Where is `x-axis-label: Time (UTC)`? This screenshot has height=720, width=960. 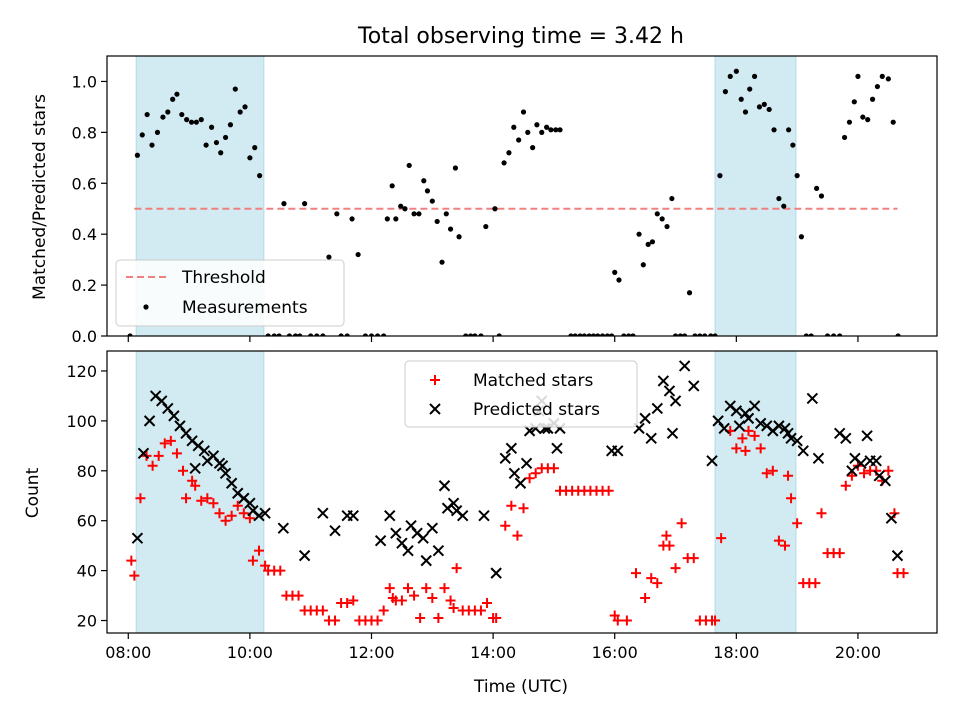 x-axis-label: Time (UTC) is located at coordinates (520, 687).